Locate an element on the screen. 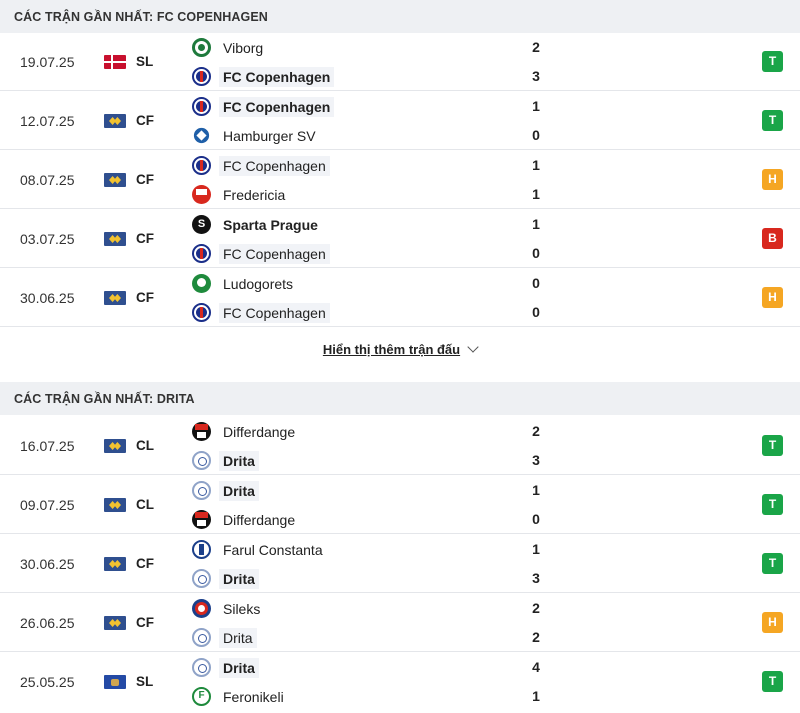  home-team: Sparta Prague is located at coordinates (255, 224).